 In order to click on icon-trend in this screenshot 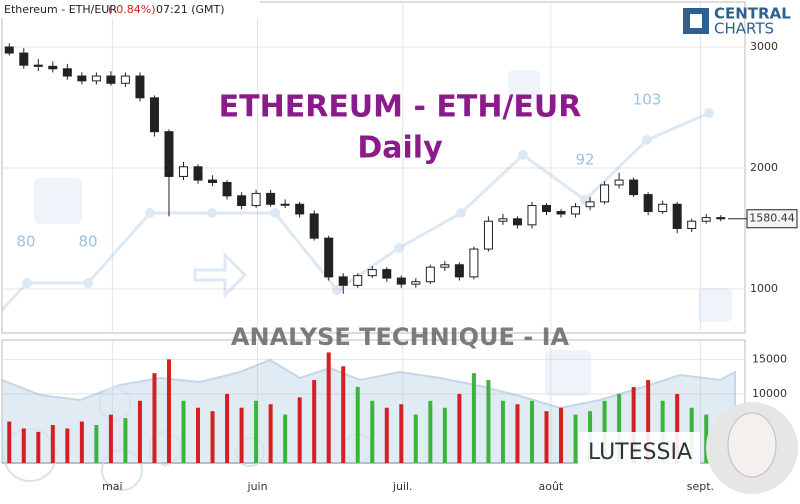, I will do `click(715, 305)`.